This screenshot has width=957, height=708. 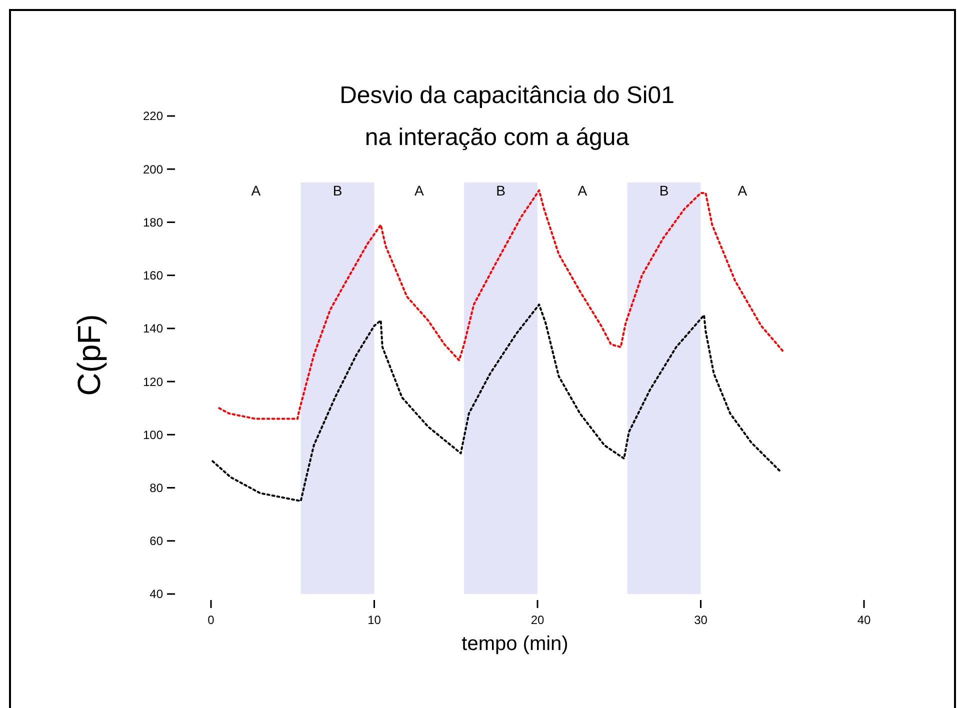 I want to click on y-tick-label: 40, so click(x=157, y=594).